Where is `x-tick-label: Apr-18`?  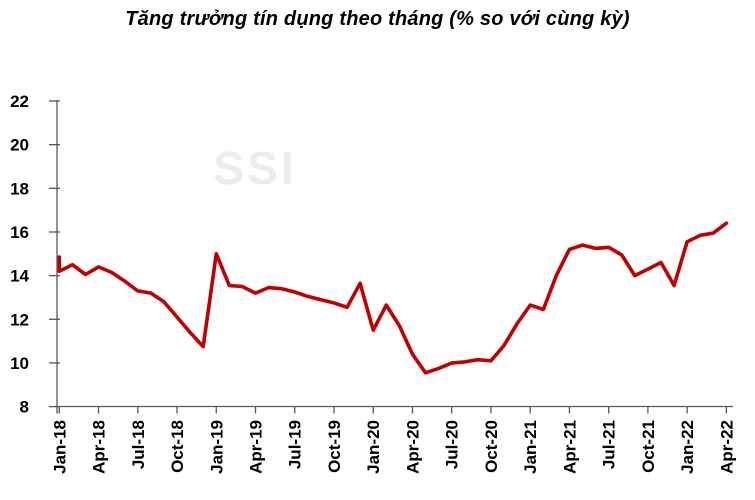
x-tick-label: Apr-18 is located at coordinates (99, 447).